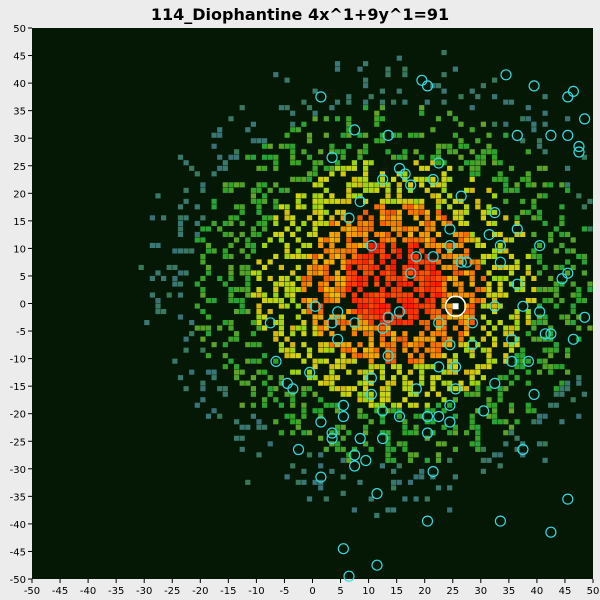  I want to click on y-tick-label: 15, so click(19, 222).